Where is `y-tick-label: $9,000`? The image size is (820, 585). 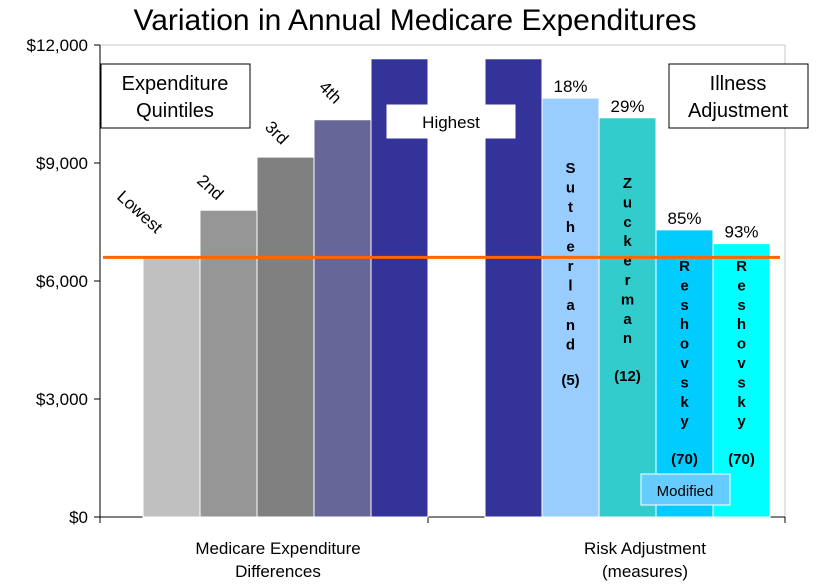
y-tick-label: $9,000 is located at coordinates (62, 163).